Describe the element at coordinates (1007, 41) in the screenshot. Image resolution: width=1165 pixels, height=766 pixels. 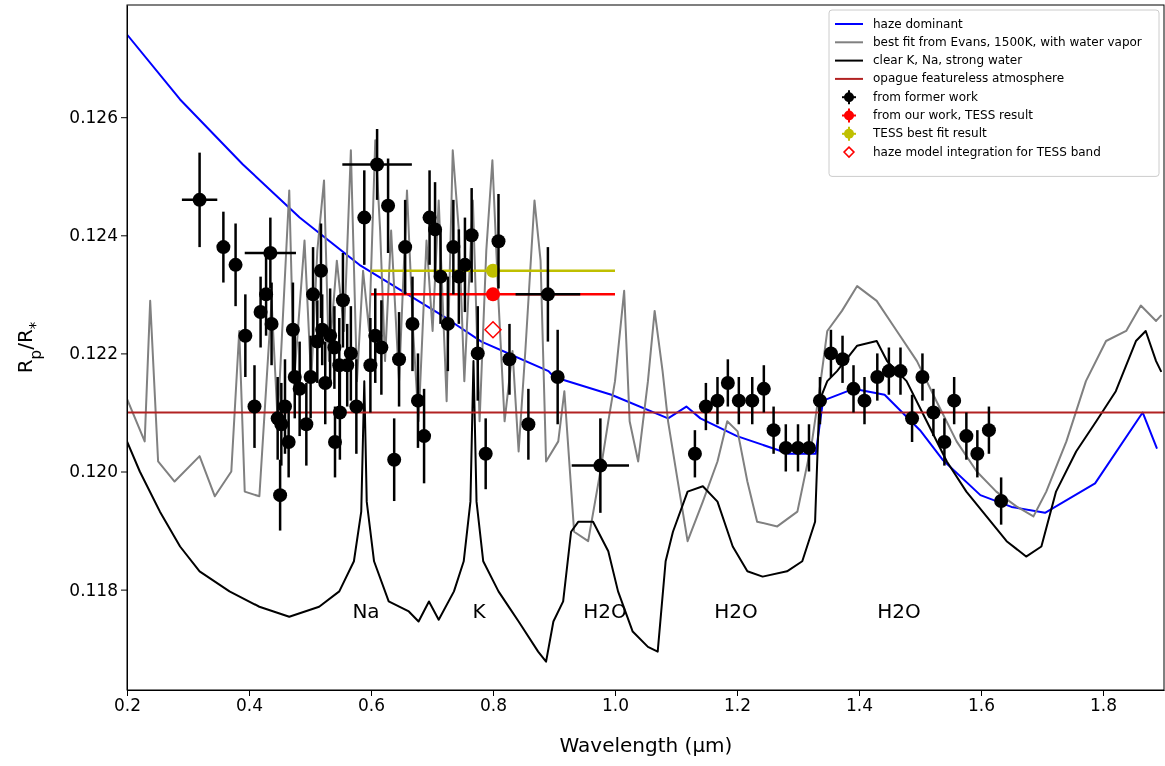
I see `legend-label: best fit from Evans, 1500K, with water vapor` at that location.